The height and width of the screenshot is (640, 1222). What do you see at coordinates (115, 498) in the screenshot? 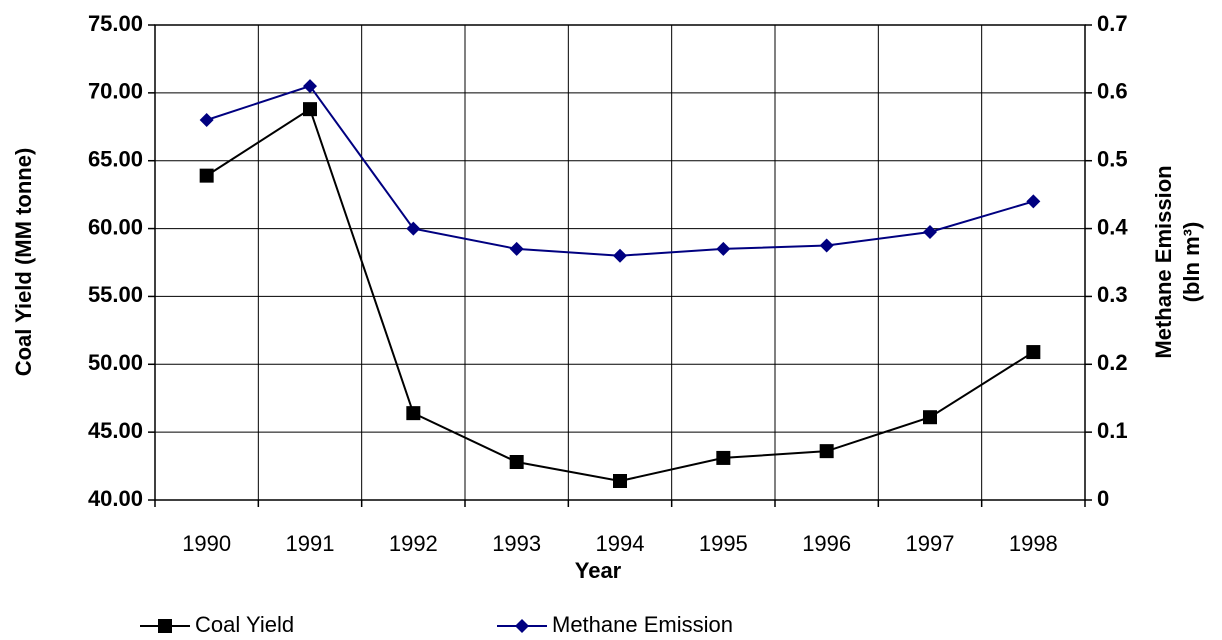
I see `y-tick-label: 40.00` at bounding box center [115, 498].